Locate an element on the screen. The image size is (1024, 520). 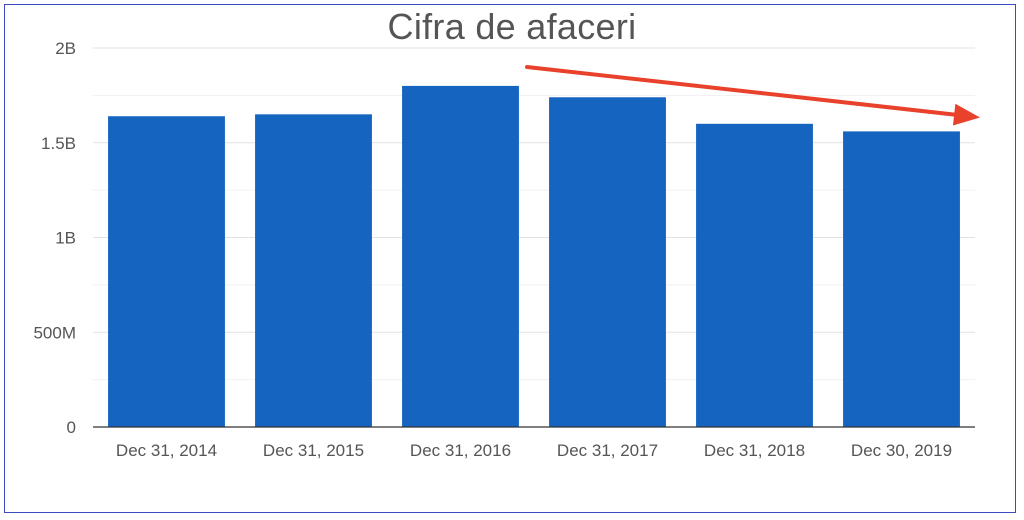
x-tick-label: Dec 30, 2019 is located at coordinates (901, 450).